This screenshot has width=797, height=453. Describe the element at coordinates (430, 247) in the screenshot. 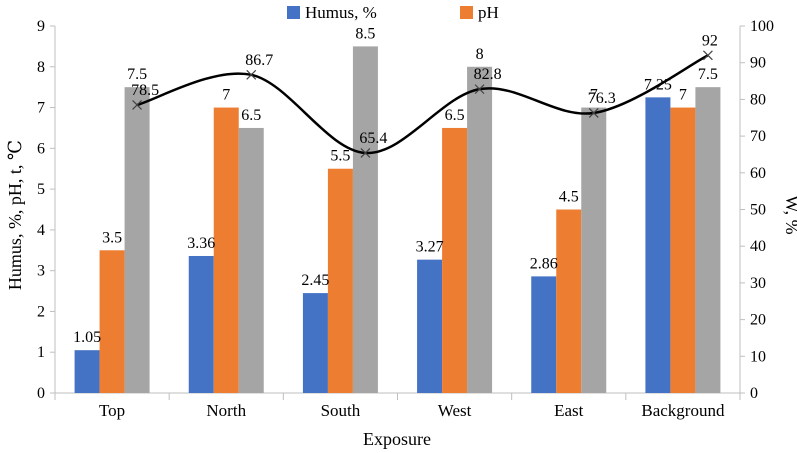

I see `bar-label: 3.27` at that location.